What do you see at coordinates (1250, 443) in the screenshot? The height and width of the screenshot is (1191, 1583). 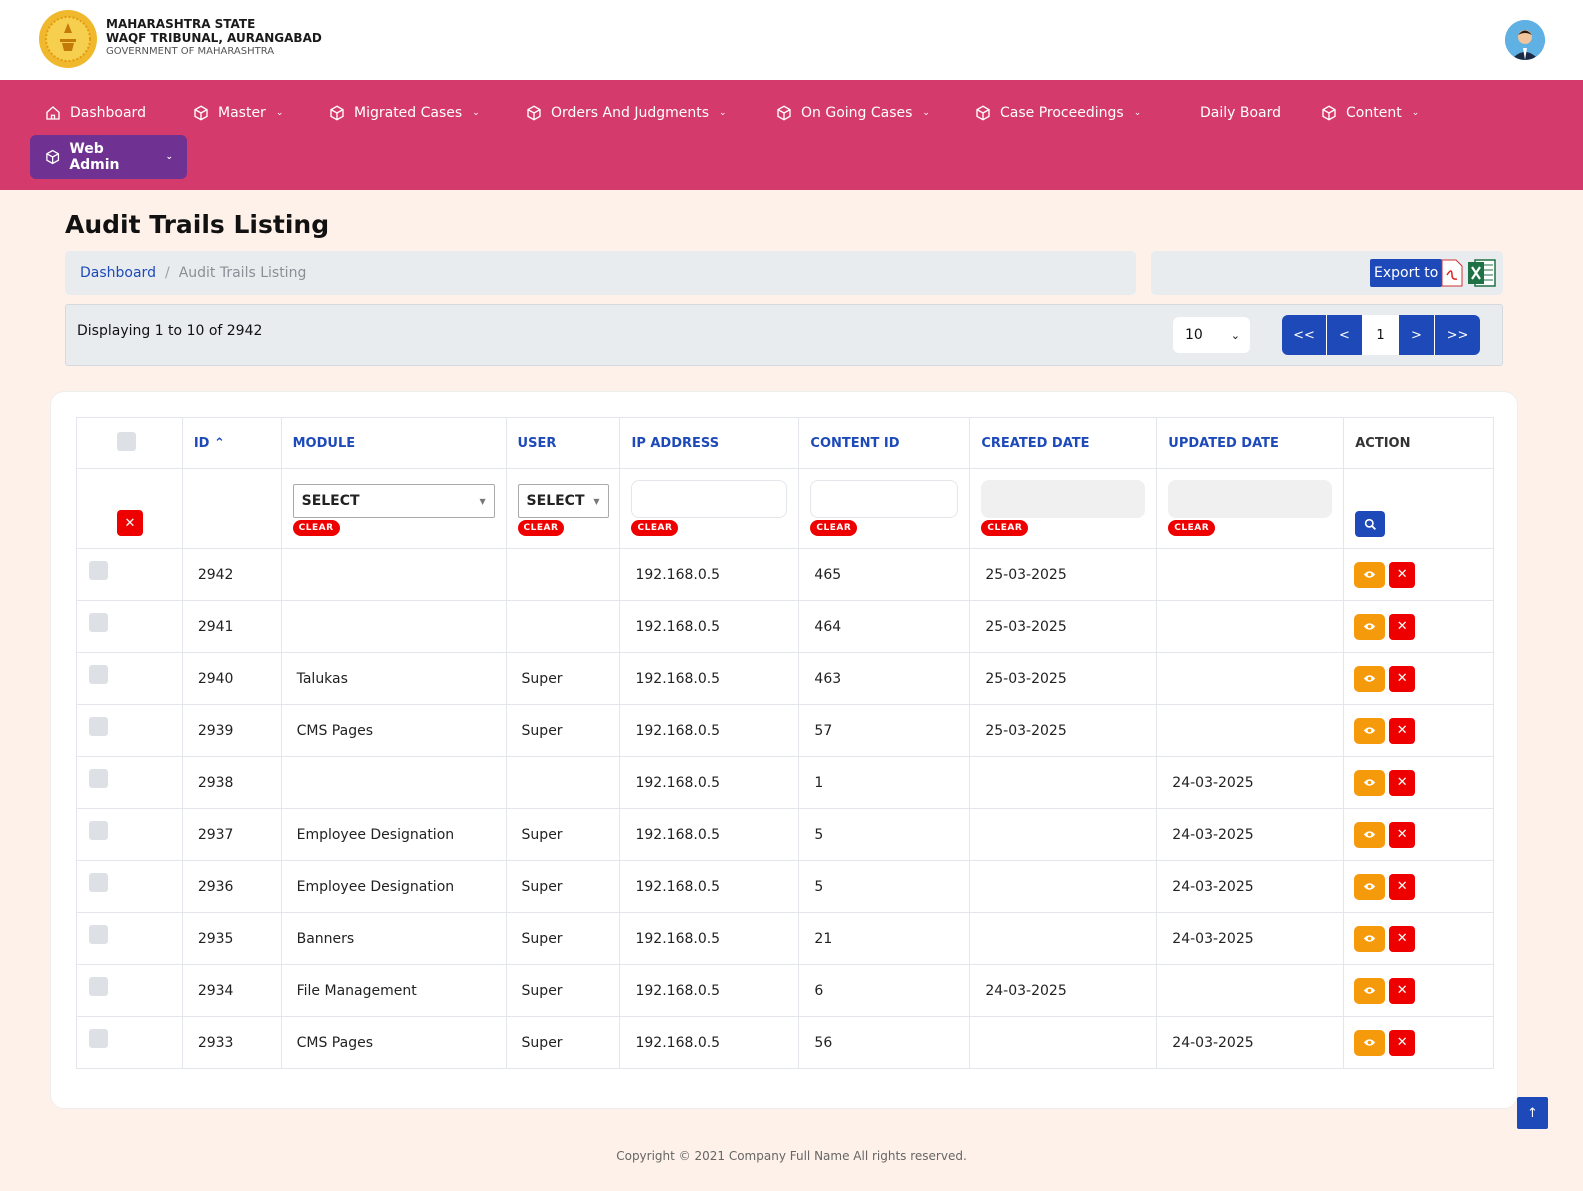 I see `header-updated-date: UPDATED DATE` at bounding box center [1250, 443].